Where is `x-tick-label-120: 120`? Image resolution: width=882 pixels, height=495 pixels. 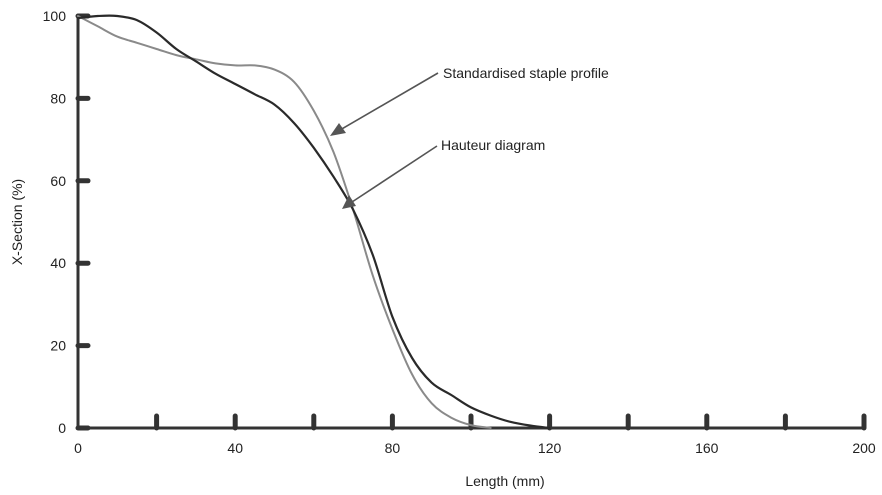
x-tick-label-120: 120 is located at coordinates (550, 448).